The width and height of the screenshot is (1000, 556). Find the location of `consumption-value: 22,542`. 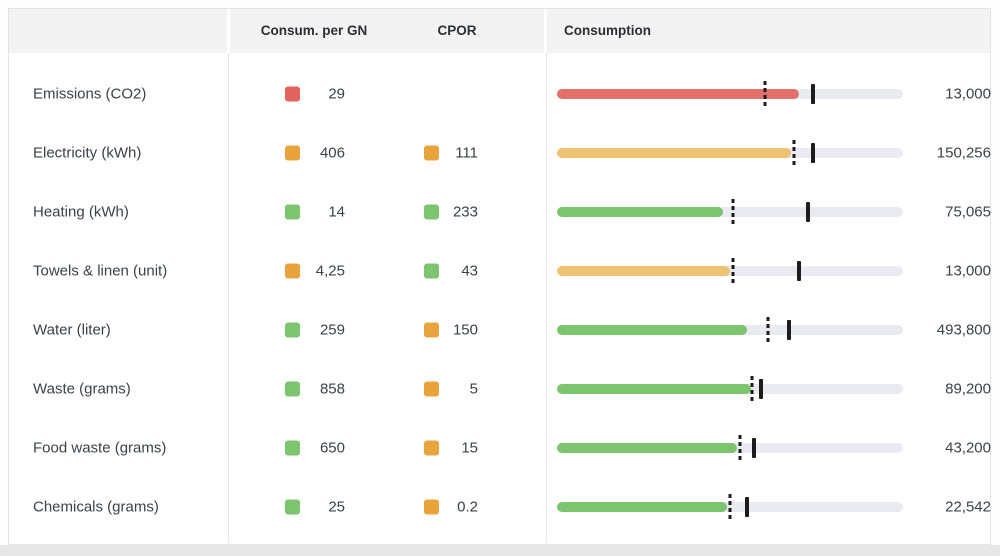

consumption-value: 22,542 is located at coordinates (968, 506).